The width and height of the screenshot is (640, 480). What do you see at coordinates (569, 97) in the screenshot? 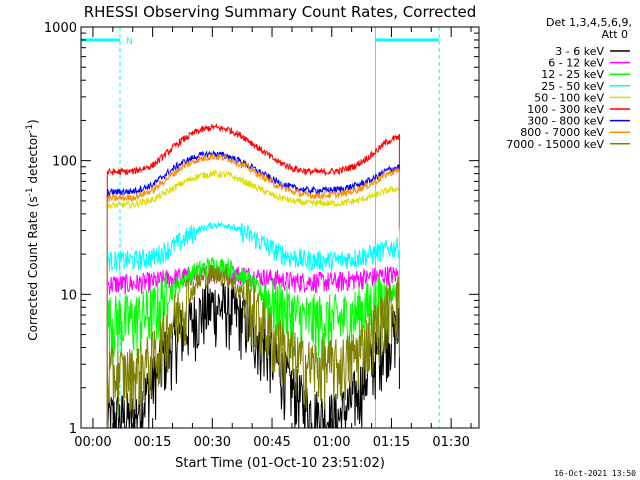
I see `legend-label: 50 - 100 keV` at bounding box center [569, 97].